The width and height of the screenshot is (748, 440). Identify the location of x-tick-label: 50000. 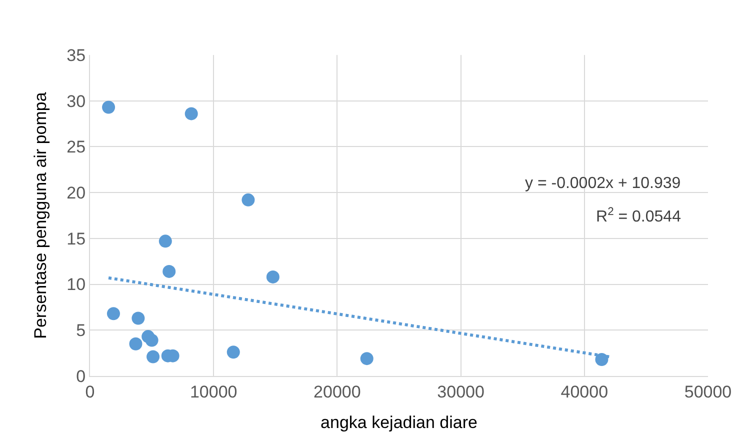
(708, 392).